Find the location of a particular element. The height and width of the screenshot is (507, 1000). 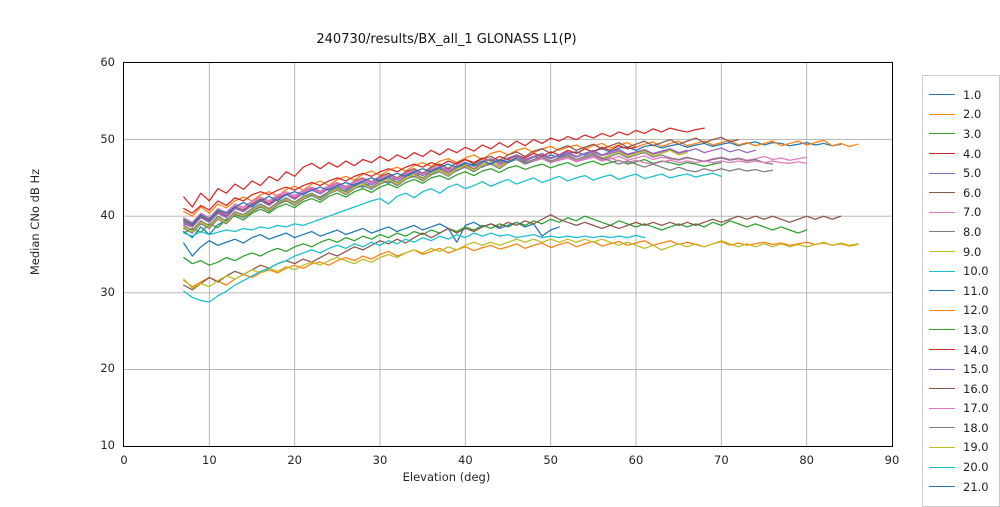

x-tick-label: 30 is located at coordinates (380, 460).